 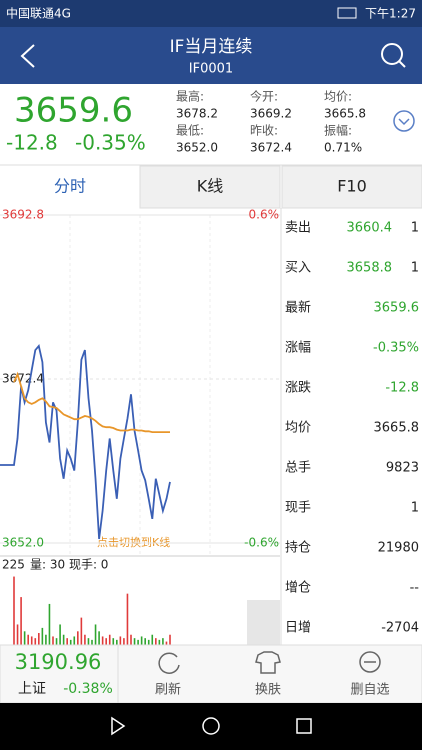 What do you see at coordinates (73, 111) in the screenshot?
I see `price: 3659.6` at bounding box center [73, 111].